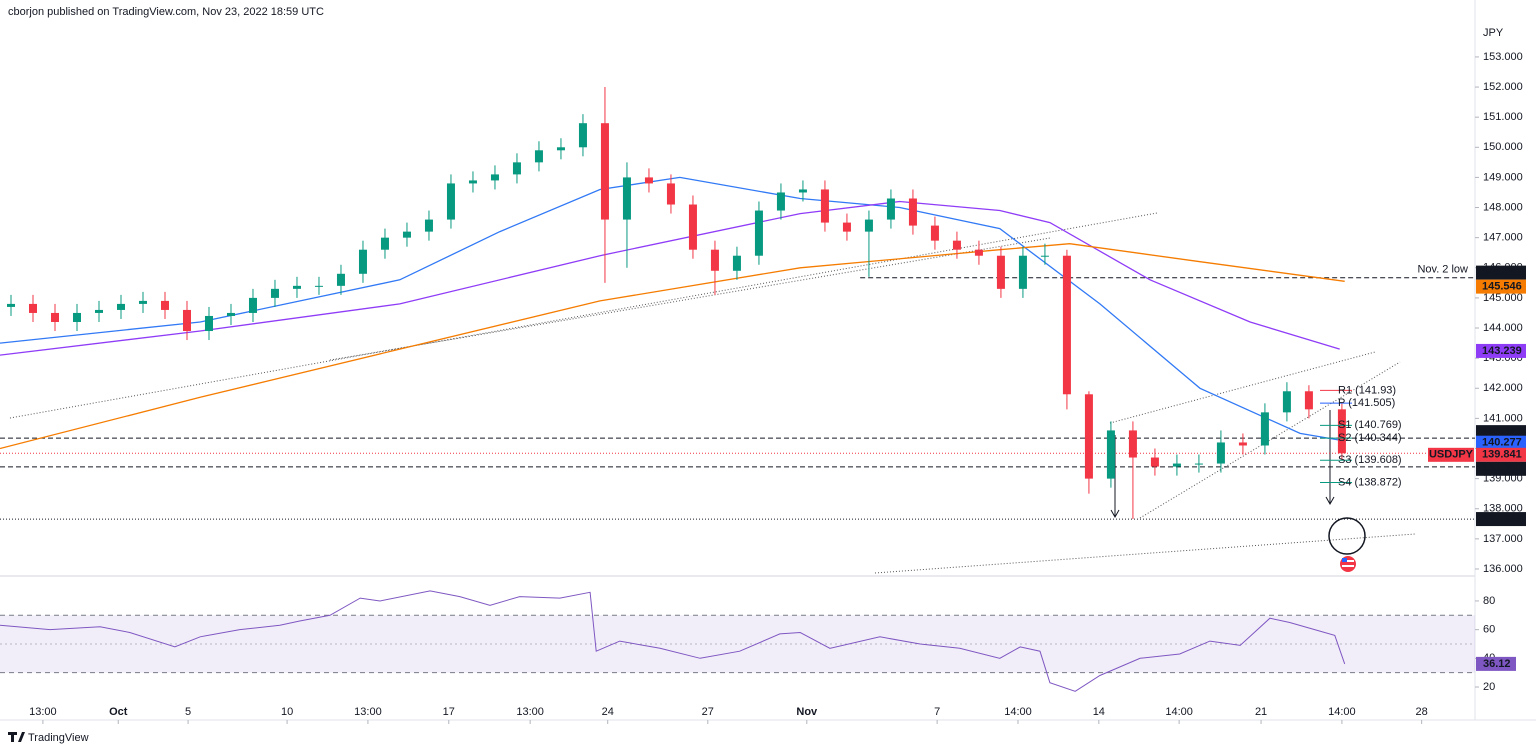 The width and height of the screenshot is (1536, 752). Describe the element at coordinates (1503, 207) in the screenshot. I see `y-tick-label: 148.000` at that location.